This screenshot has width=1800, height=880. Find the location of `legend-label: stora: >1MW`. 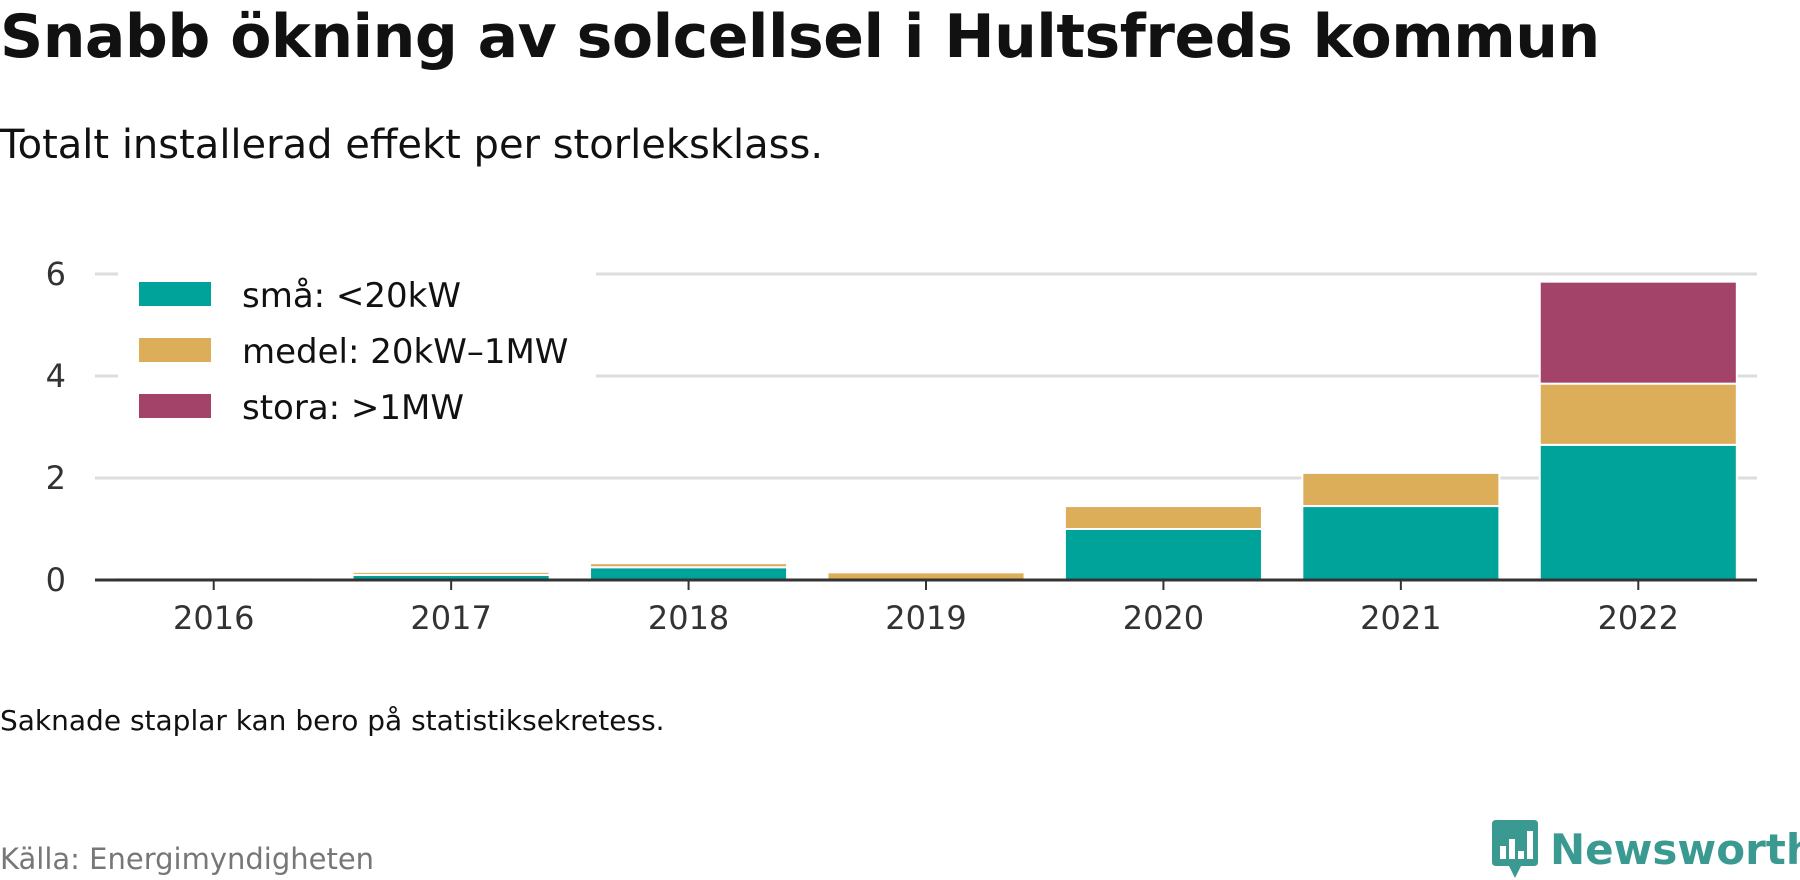

legend-label: stora: >1MW is located at coordinates (353, 408).